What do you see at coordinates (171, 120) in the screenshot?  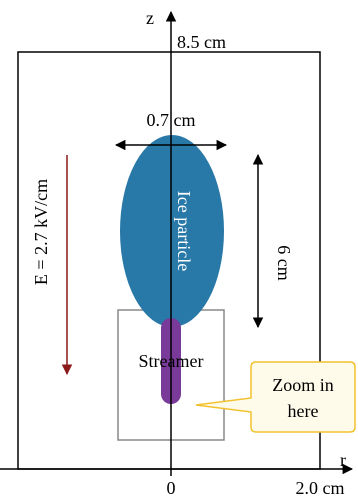 I see `particle-width-label: 0.7 cm` at bounding box center [171, 120].